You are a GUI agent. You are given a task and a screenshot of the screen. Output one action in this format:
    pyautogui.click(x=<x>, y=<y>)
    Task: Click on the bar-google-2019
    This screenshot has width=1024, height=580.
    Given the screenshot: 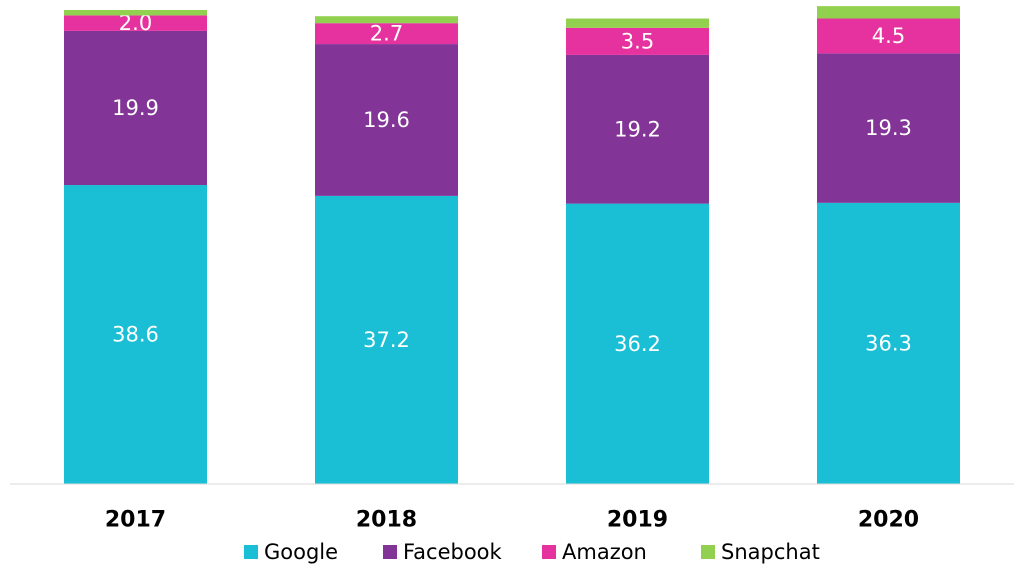 What is the action you would take?
    pyautogui.click(x=637, y=343)
    